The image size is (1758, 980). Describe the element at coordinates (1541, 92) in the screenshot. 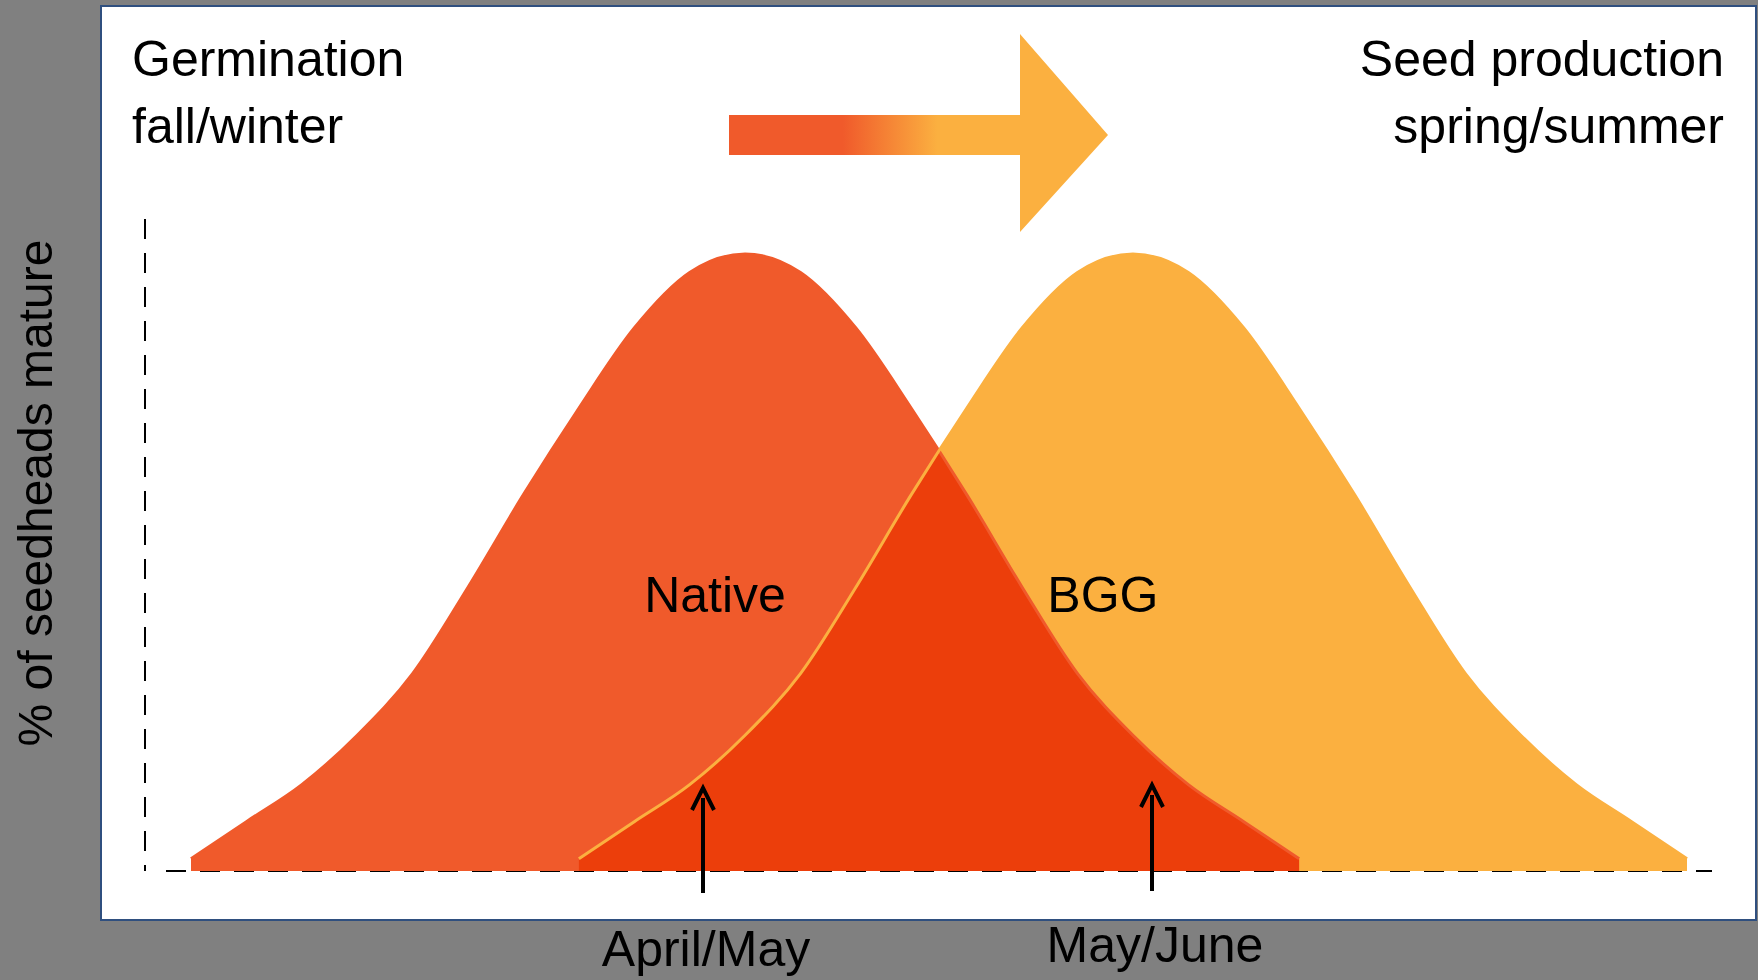

I see `text: Seed production spring/summer` at that location.